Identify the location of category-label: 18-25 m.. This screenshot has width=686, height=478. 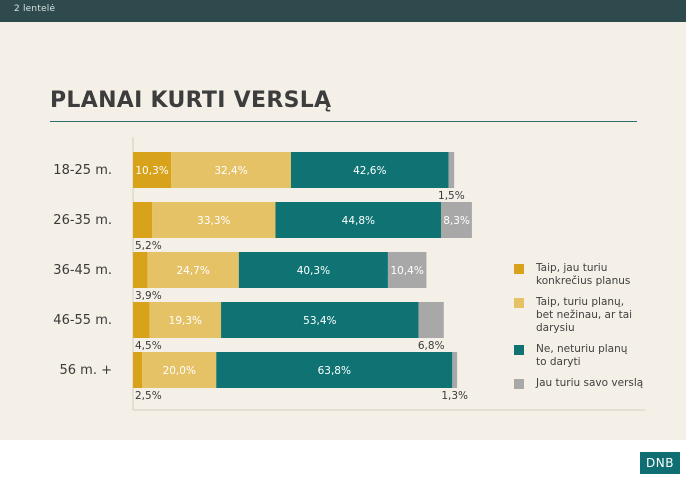
(82, 170).